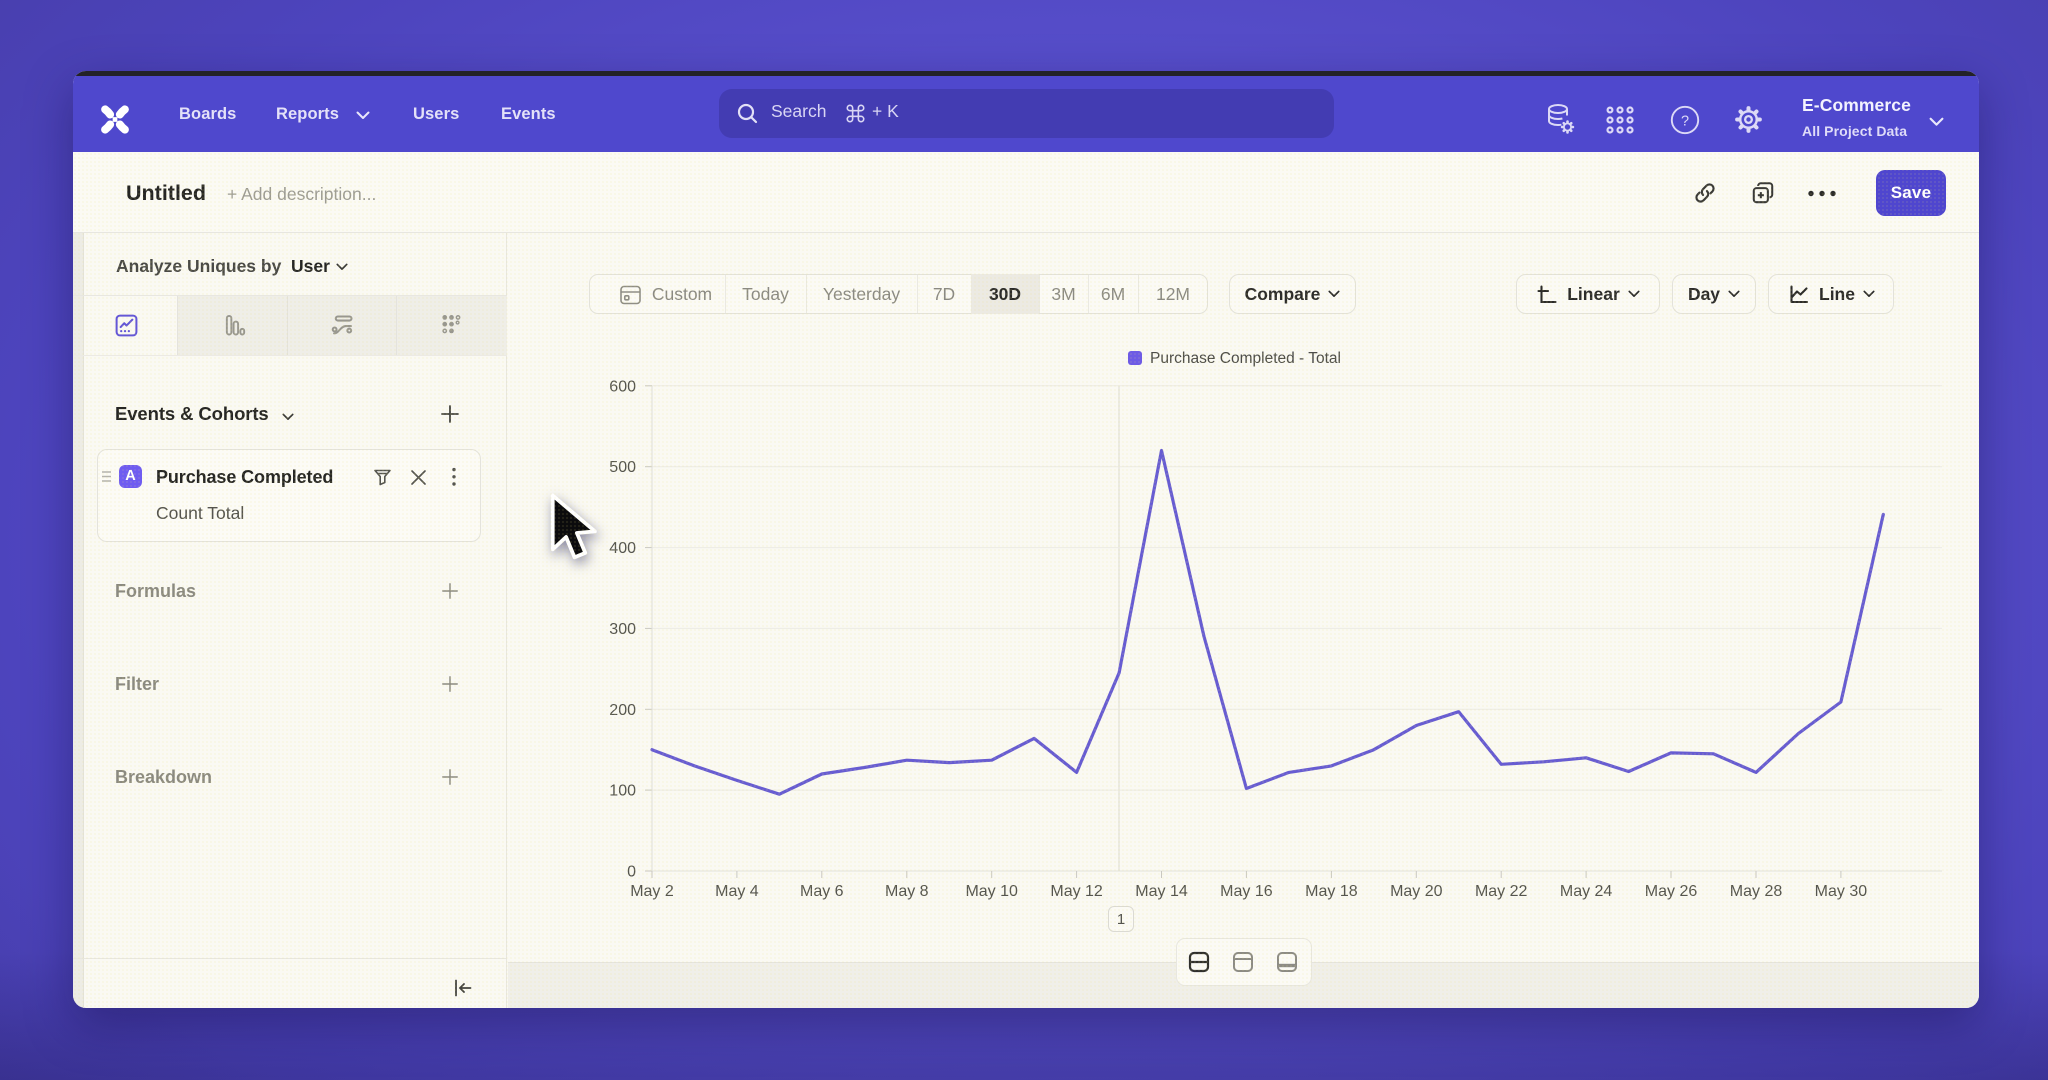  Describe the element at coordinates (622, 467) in the screenshot. I see `svg-text: 500` at that location.